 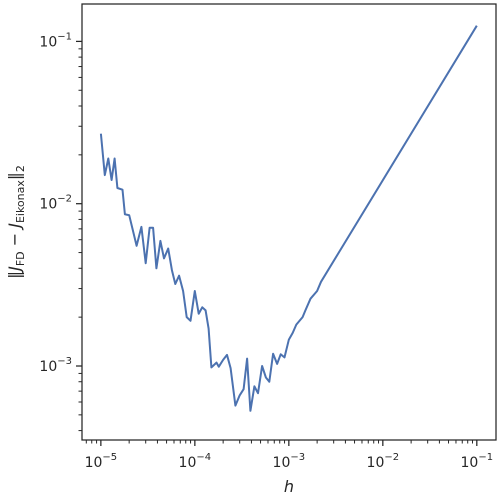 I want to click on x-axis-ticks: 10⁻⁵ 10⁻⁴ 10⁻³ 10⁻² 10⁻¹, so click(x=289, y=455).